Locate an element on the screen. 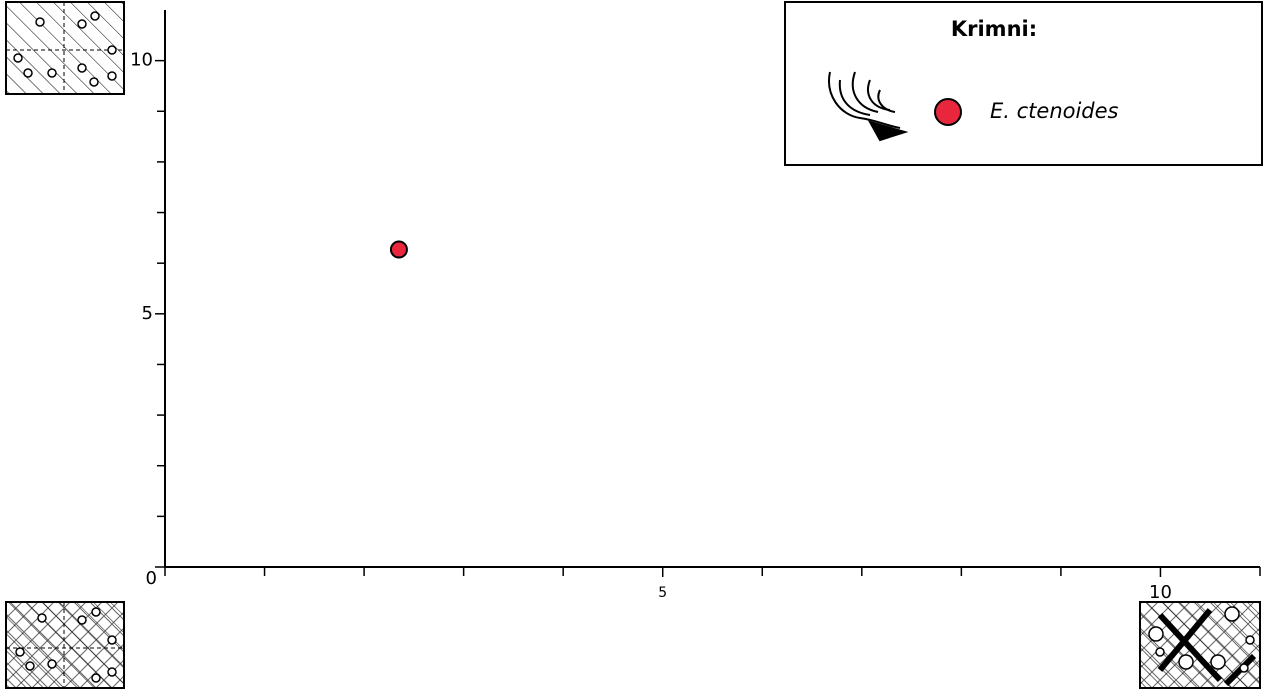 The width and height of the screenshot is (1268, 692). legend: Krimni: is located at coordinates (1023, 83).